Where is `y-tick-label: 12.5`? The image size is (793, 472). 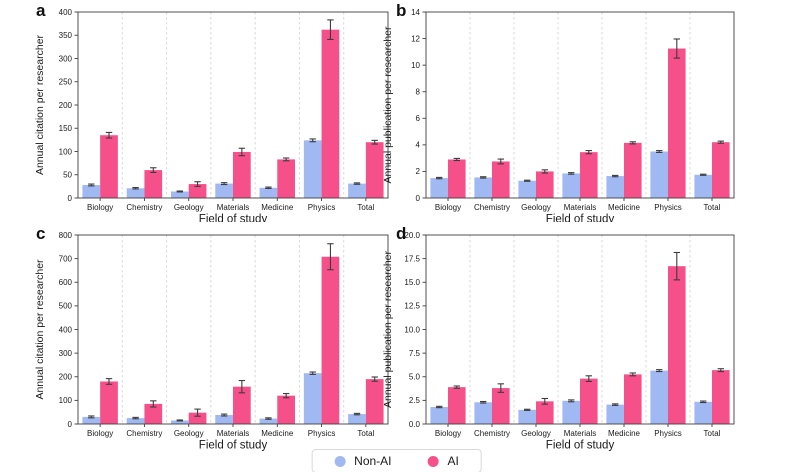
y-tick-label: 12.5 is located at coordinates (412, 306).